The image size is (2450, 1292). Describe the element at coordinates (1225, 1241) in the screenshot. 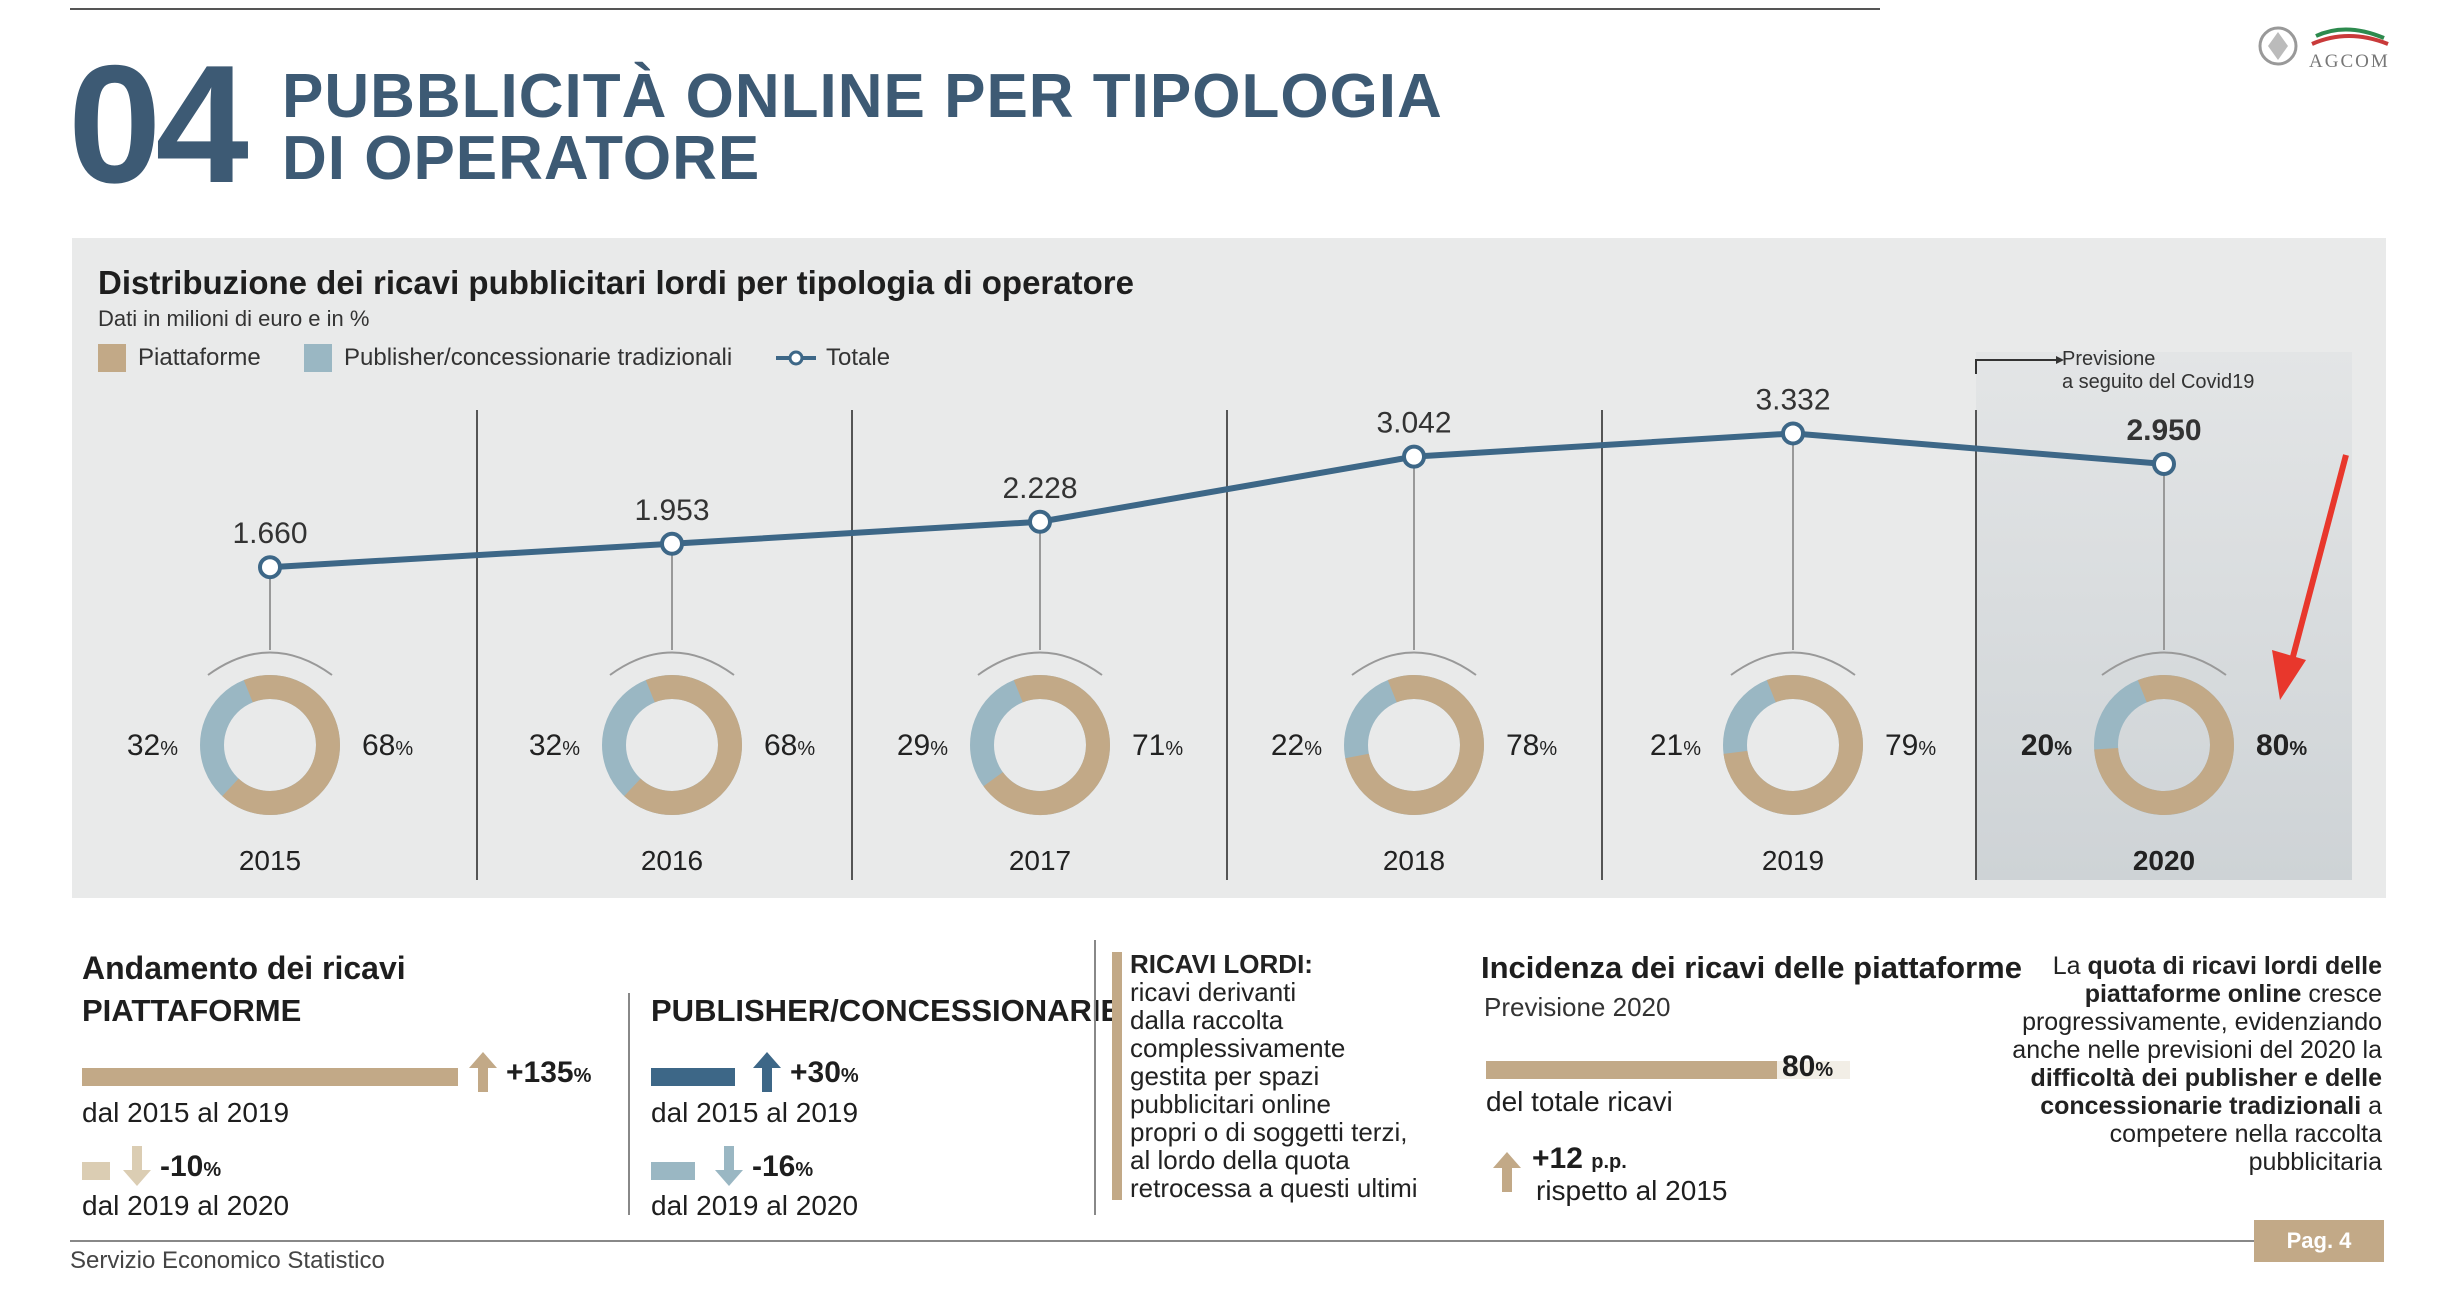

I see `footer-rule` at that location.